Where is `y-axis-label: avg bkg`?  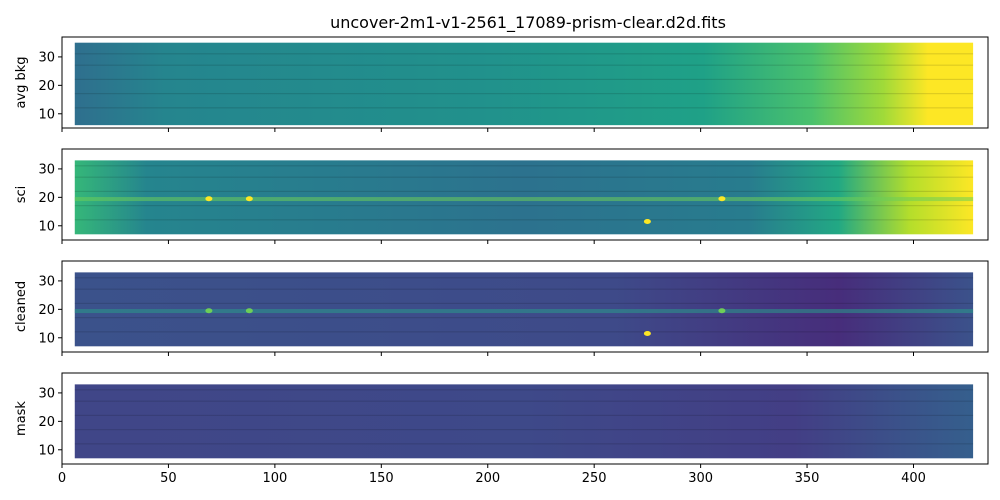
y-axis-label: avg bkg is located at coordinates (21, 82).